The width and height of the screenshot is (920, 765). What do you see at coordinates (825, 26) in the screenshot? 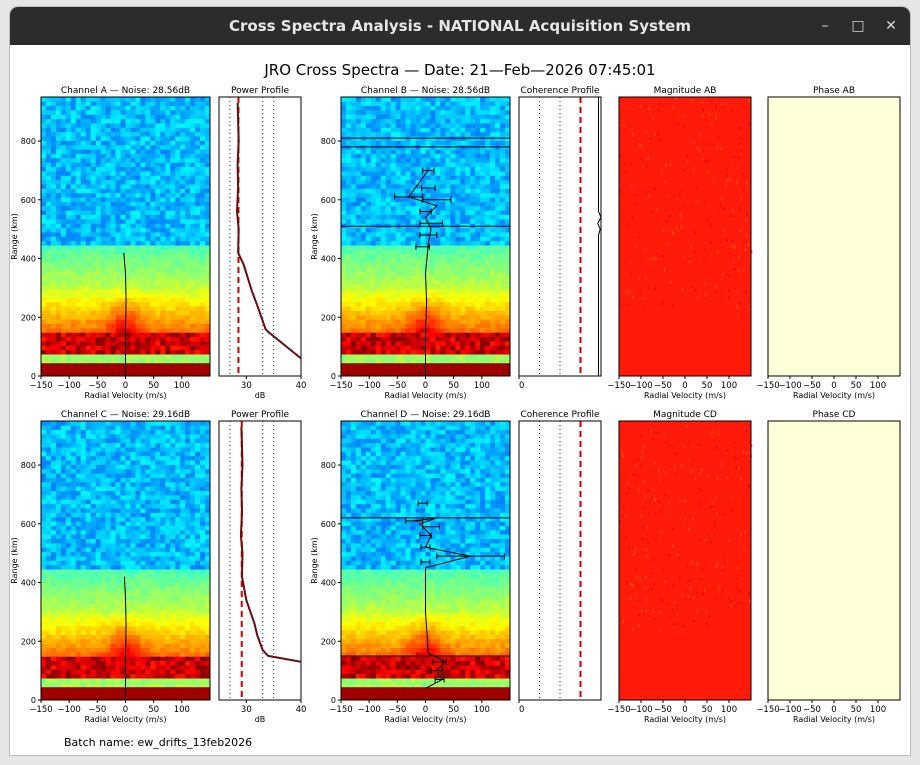
I see `minimize-button: –` at bounding box center [825, 26].